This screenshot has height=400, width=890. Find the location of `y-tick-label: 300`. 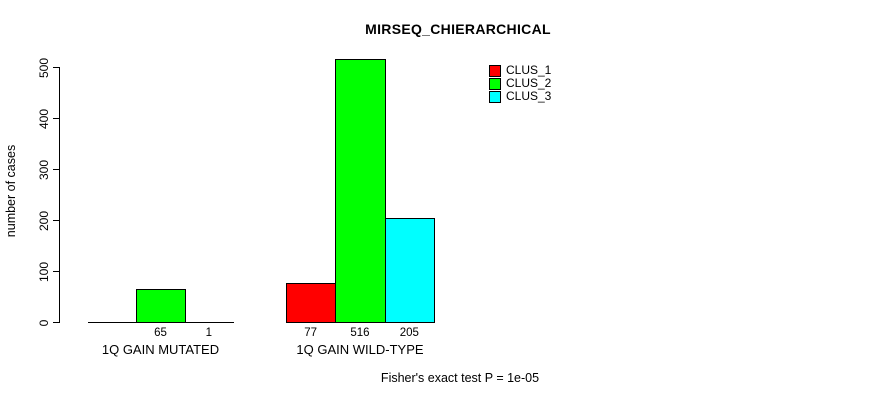

y-tick-label: 300 is located at coordinates (44, 169).